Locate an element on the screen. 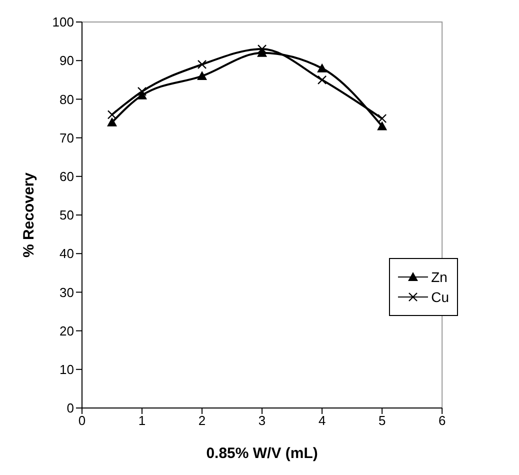  y-tick-label: 80 is located at coordinates (67, 99).